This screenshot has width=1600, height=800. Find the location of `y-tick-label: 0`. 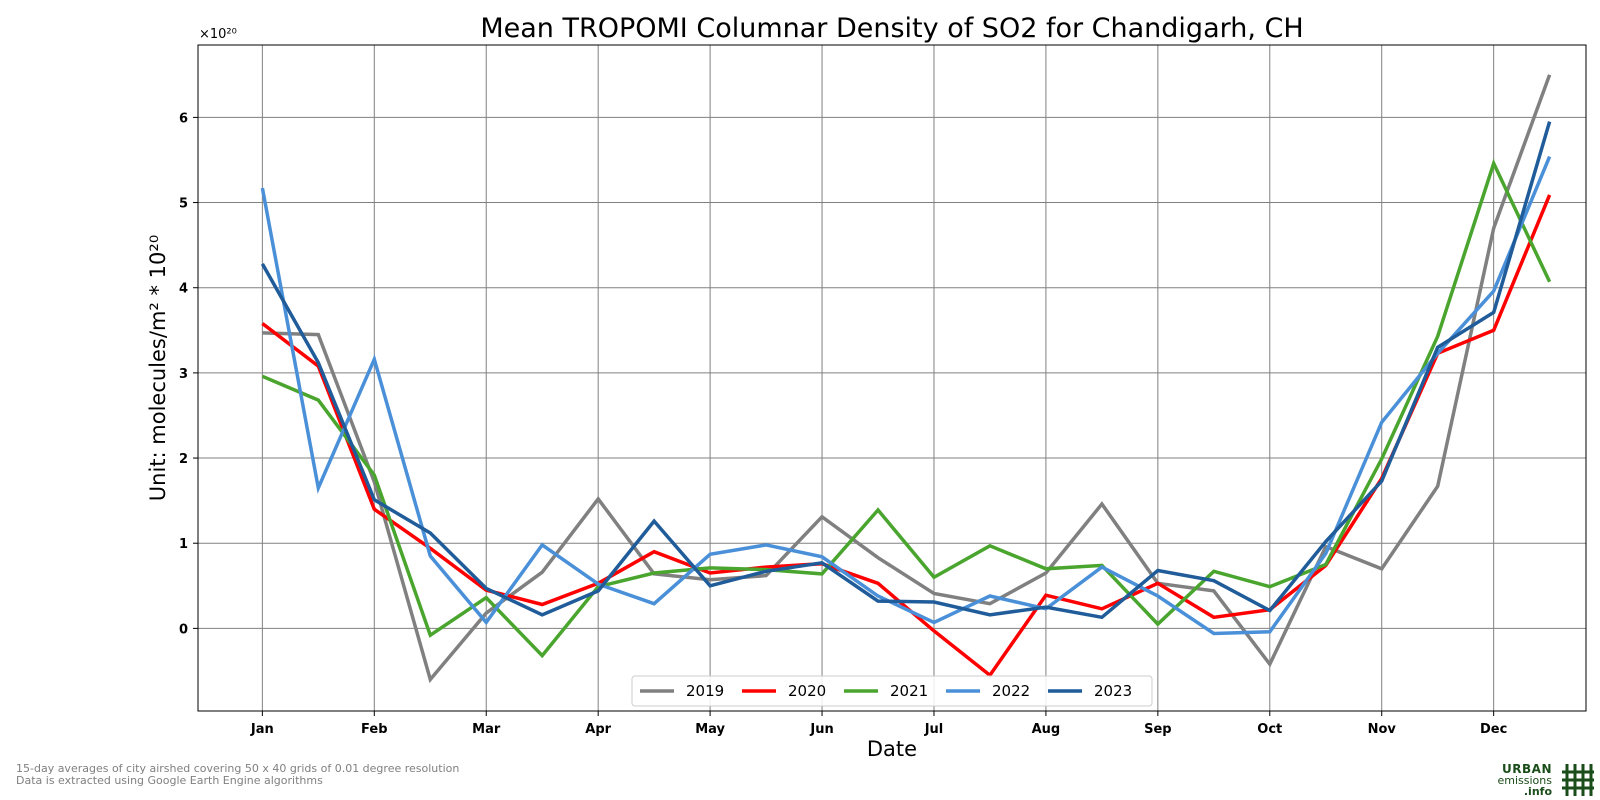

y-tick-label: 0 is located at coordinates (183, 629).